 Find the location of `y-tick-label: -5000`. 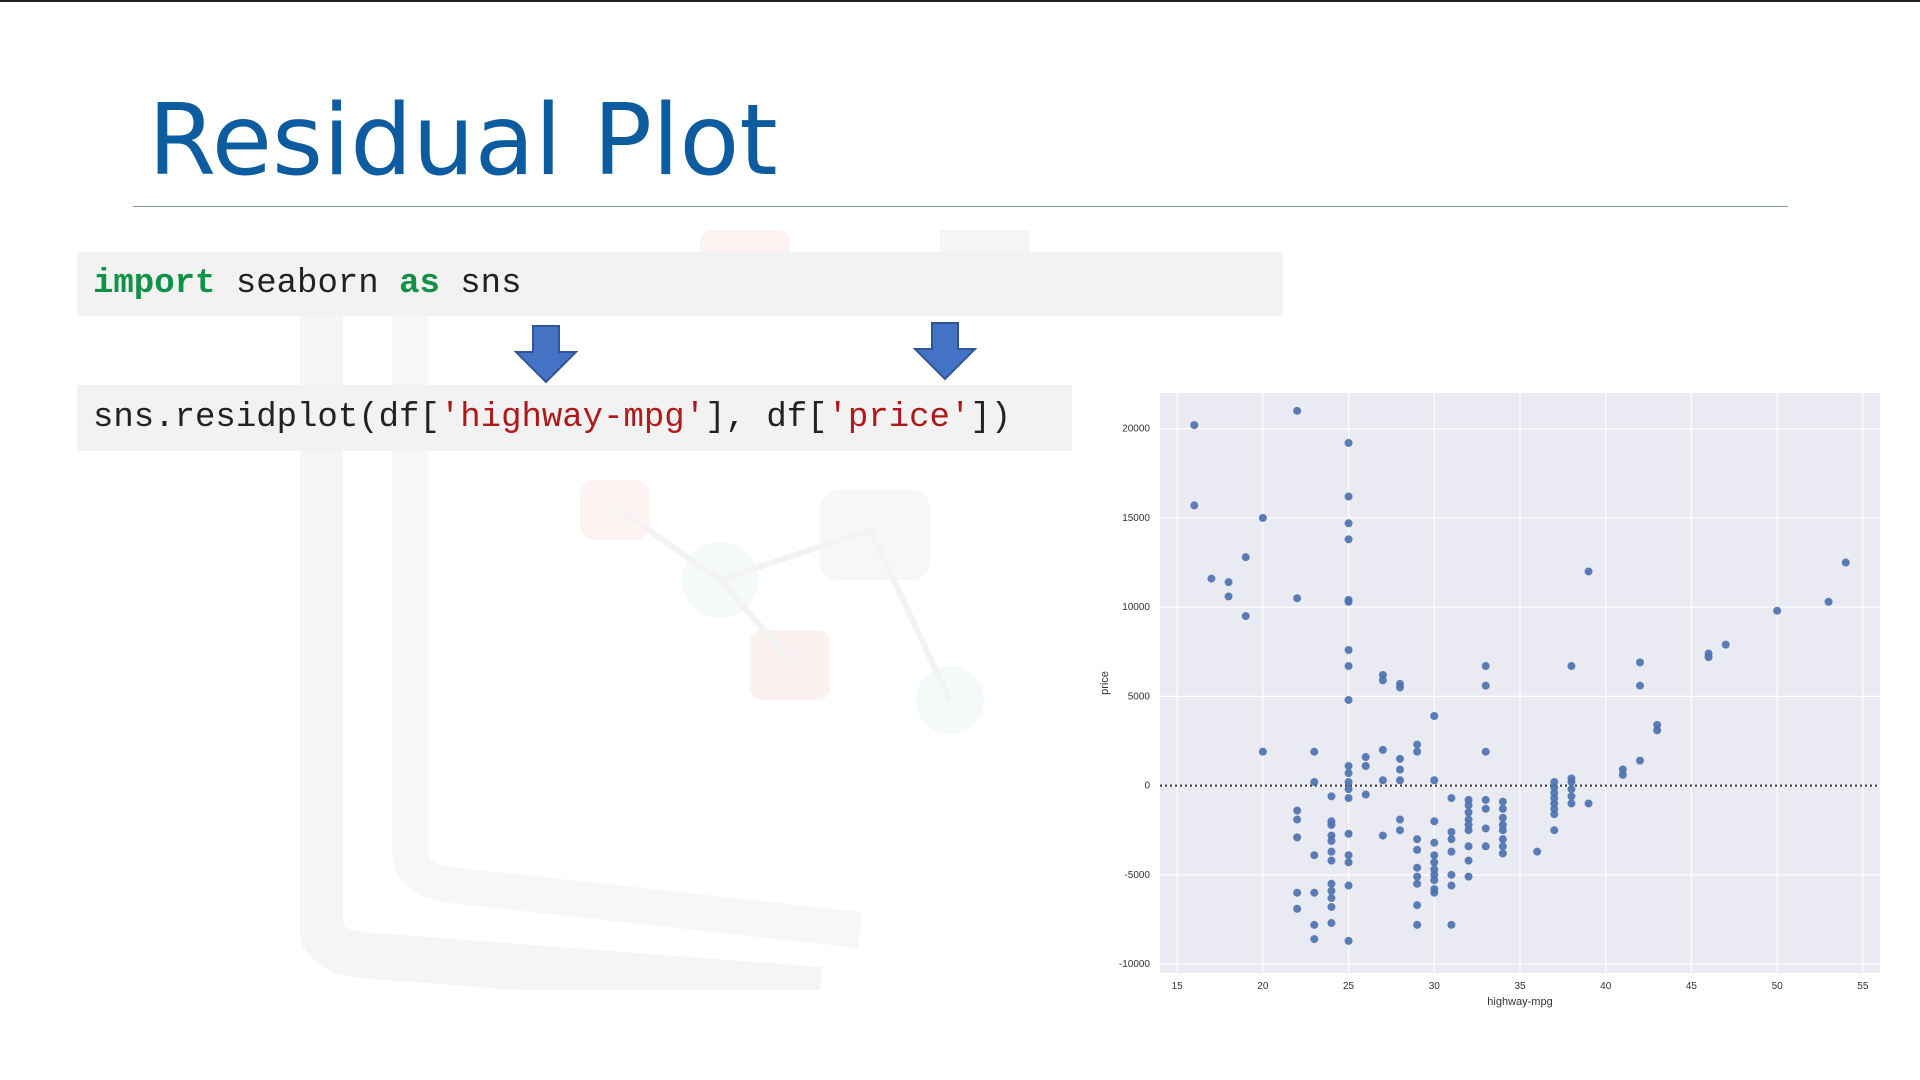

y-tick-label: -5000 is located at coordinates (1137, 875).